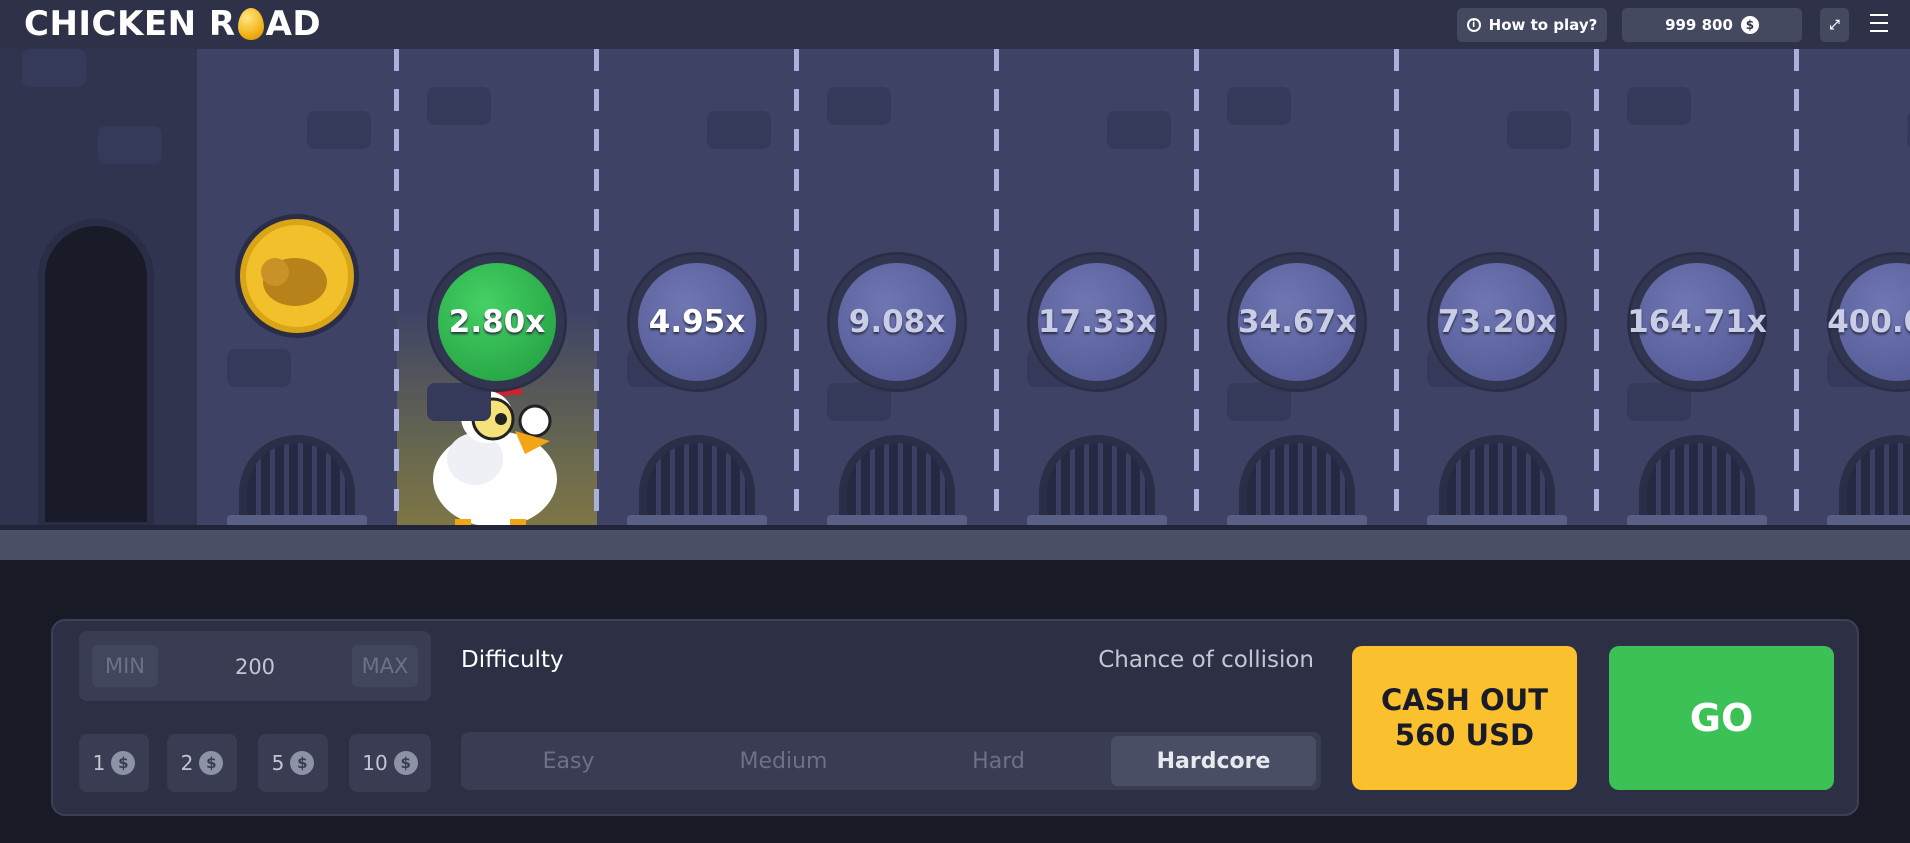 The width and height of the screenshot is (1910, 843). What do you see at coordinates (783, 761) in the screenshot?
I see `difficulty-option: Medium` at bounding box center [783, 761].